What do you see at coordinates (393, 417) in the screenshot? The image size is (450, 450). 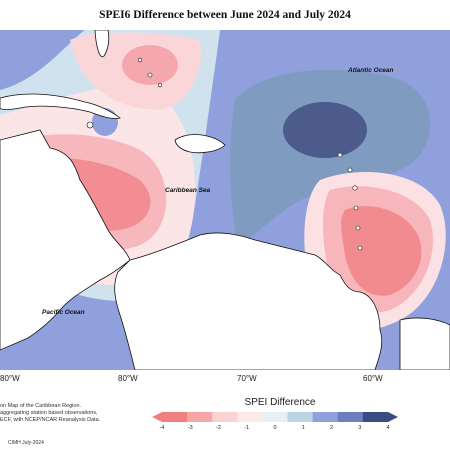 I see `legend-arrow-right` at bounding box center [393, 417].